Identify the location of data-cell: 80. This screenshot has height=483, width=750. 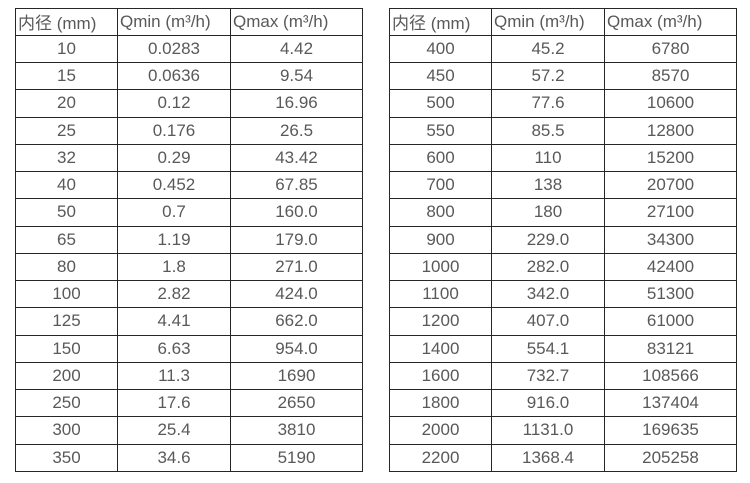
(66, 267).